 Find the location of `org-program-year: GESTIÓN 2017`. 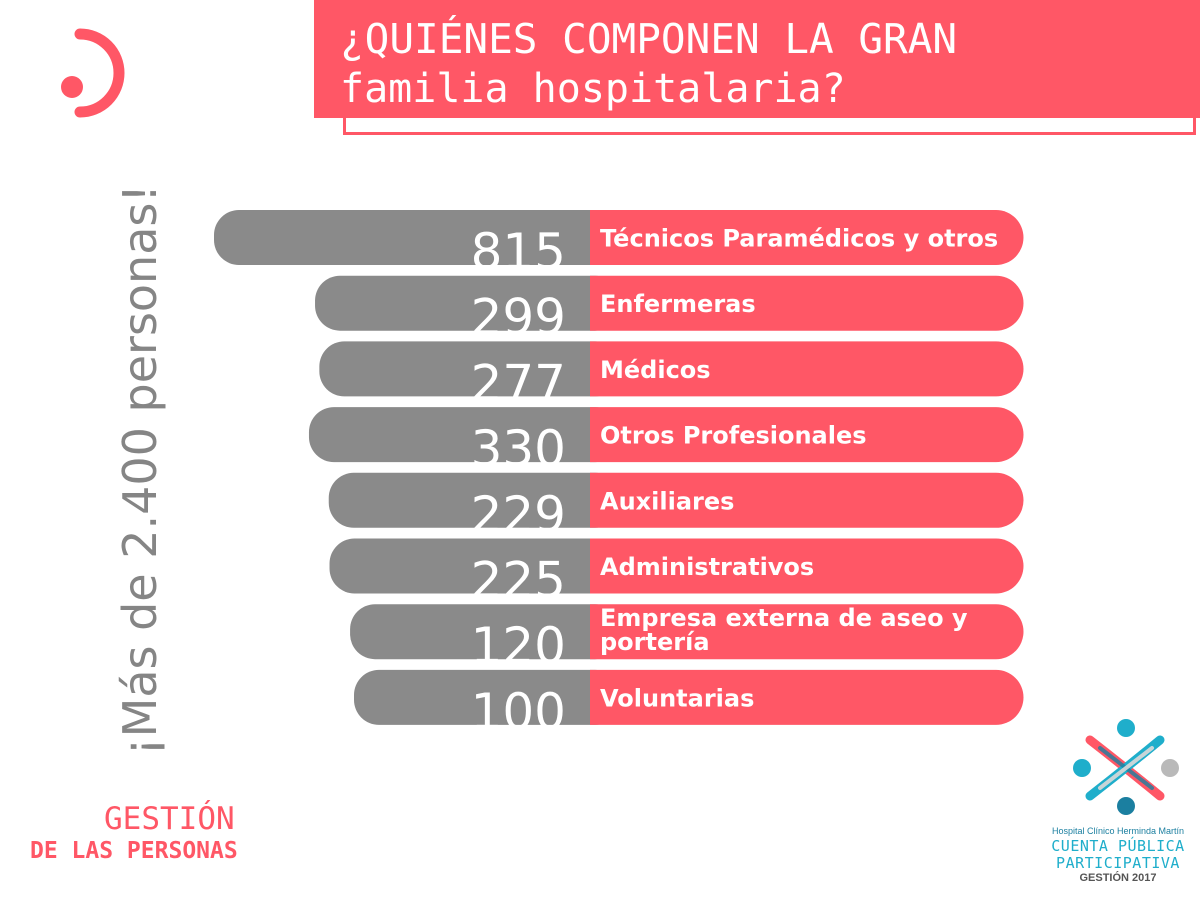

org-program-year: GESTIÓN 2017 is located at coordinates (1118, 878).